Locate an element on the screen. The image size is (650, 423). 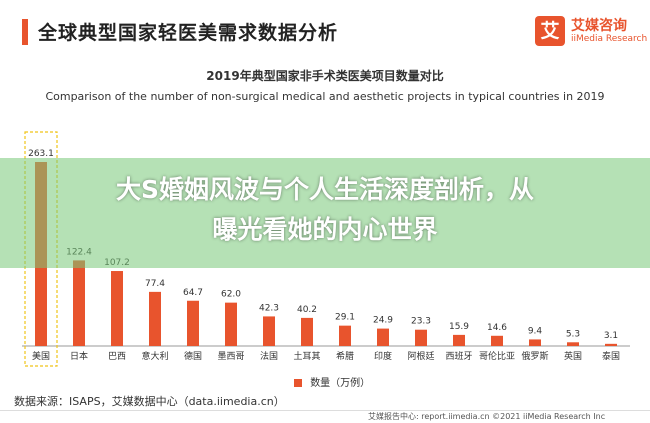
page-title: 全球典型国家轻医美需求数据分析 is located at coordinates (188, 33).